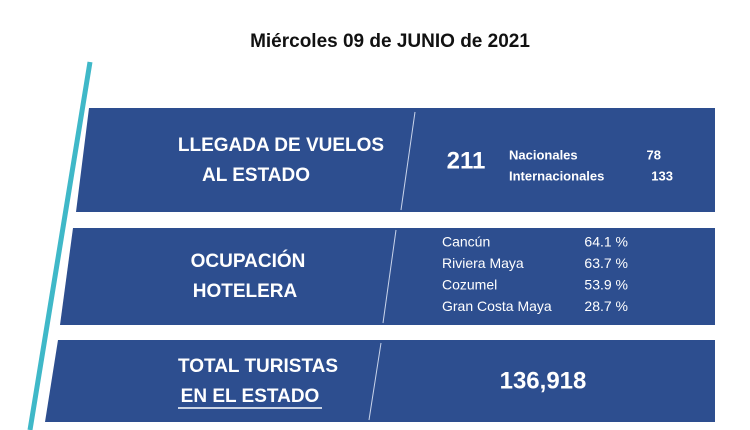 The height and width of the screenshot is (430, 750). I want to click on panel-label: EN EL ESTADO, so click(250, 396).